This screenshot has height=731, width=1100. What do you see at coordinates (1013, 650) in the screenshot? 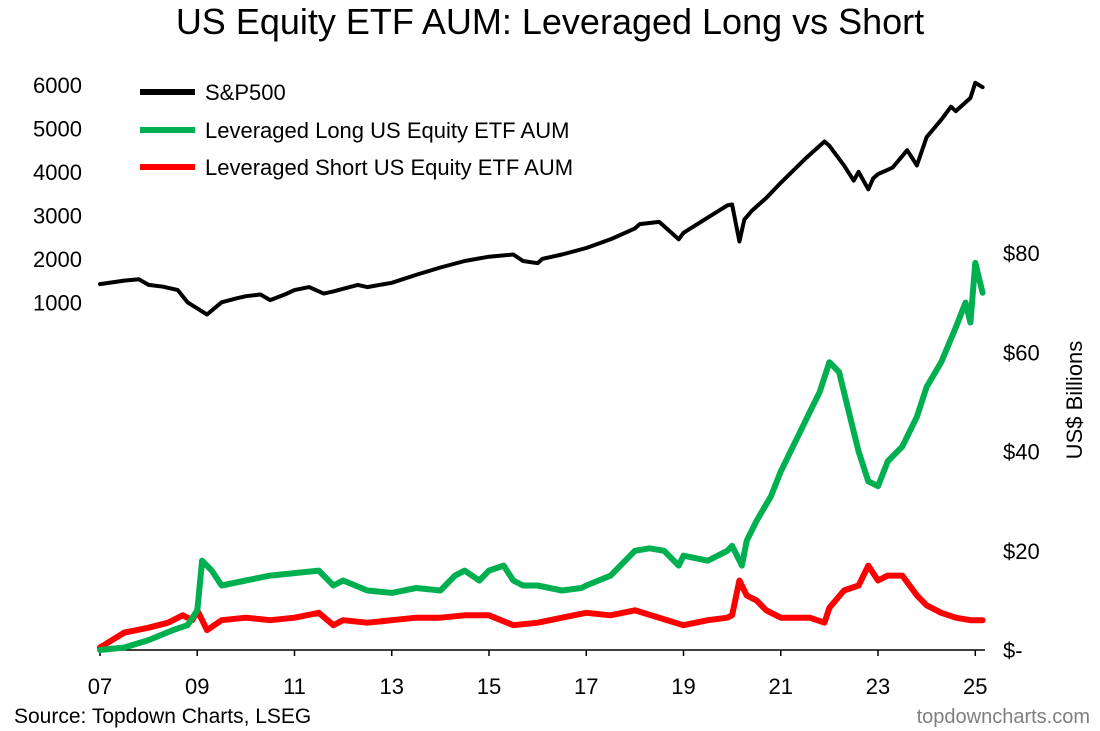
I see `right-tick-label: $-` at bounding box center [1013, 650].